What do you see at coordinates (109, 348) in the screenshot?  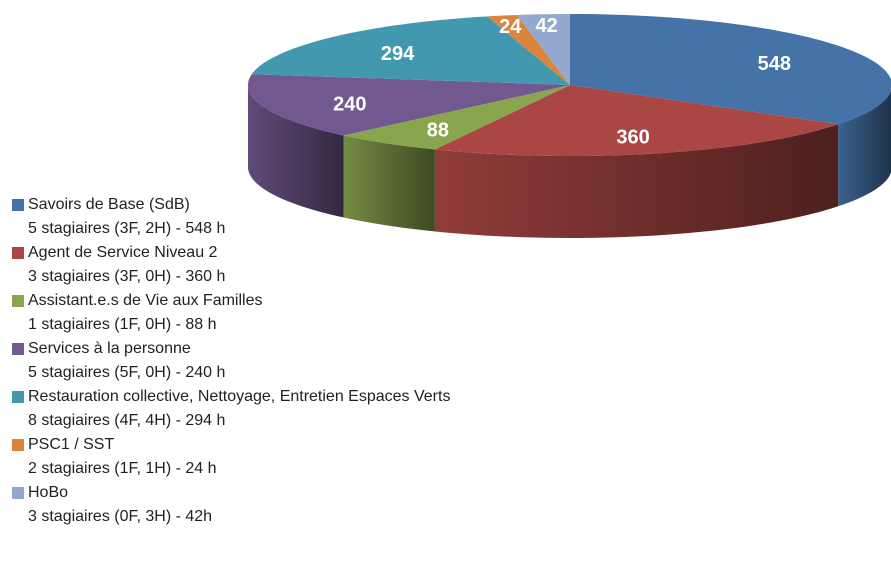 I see `legend-label: Services à la personne` at bounding box center [109, 348].